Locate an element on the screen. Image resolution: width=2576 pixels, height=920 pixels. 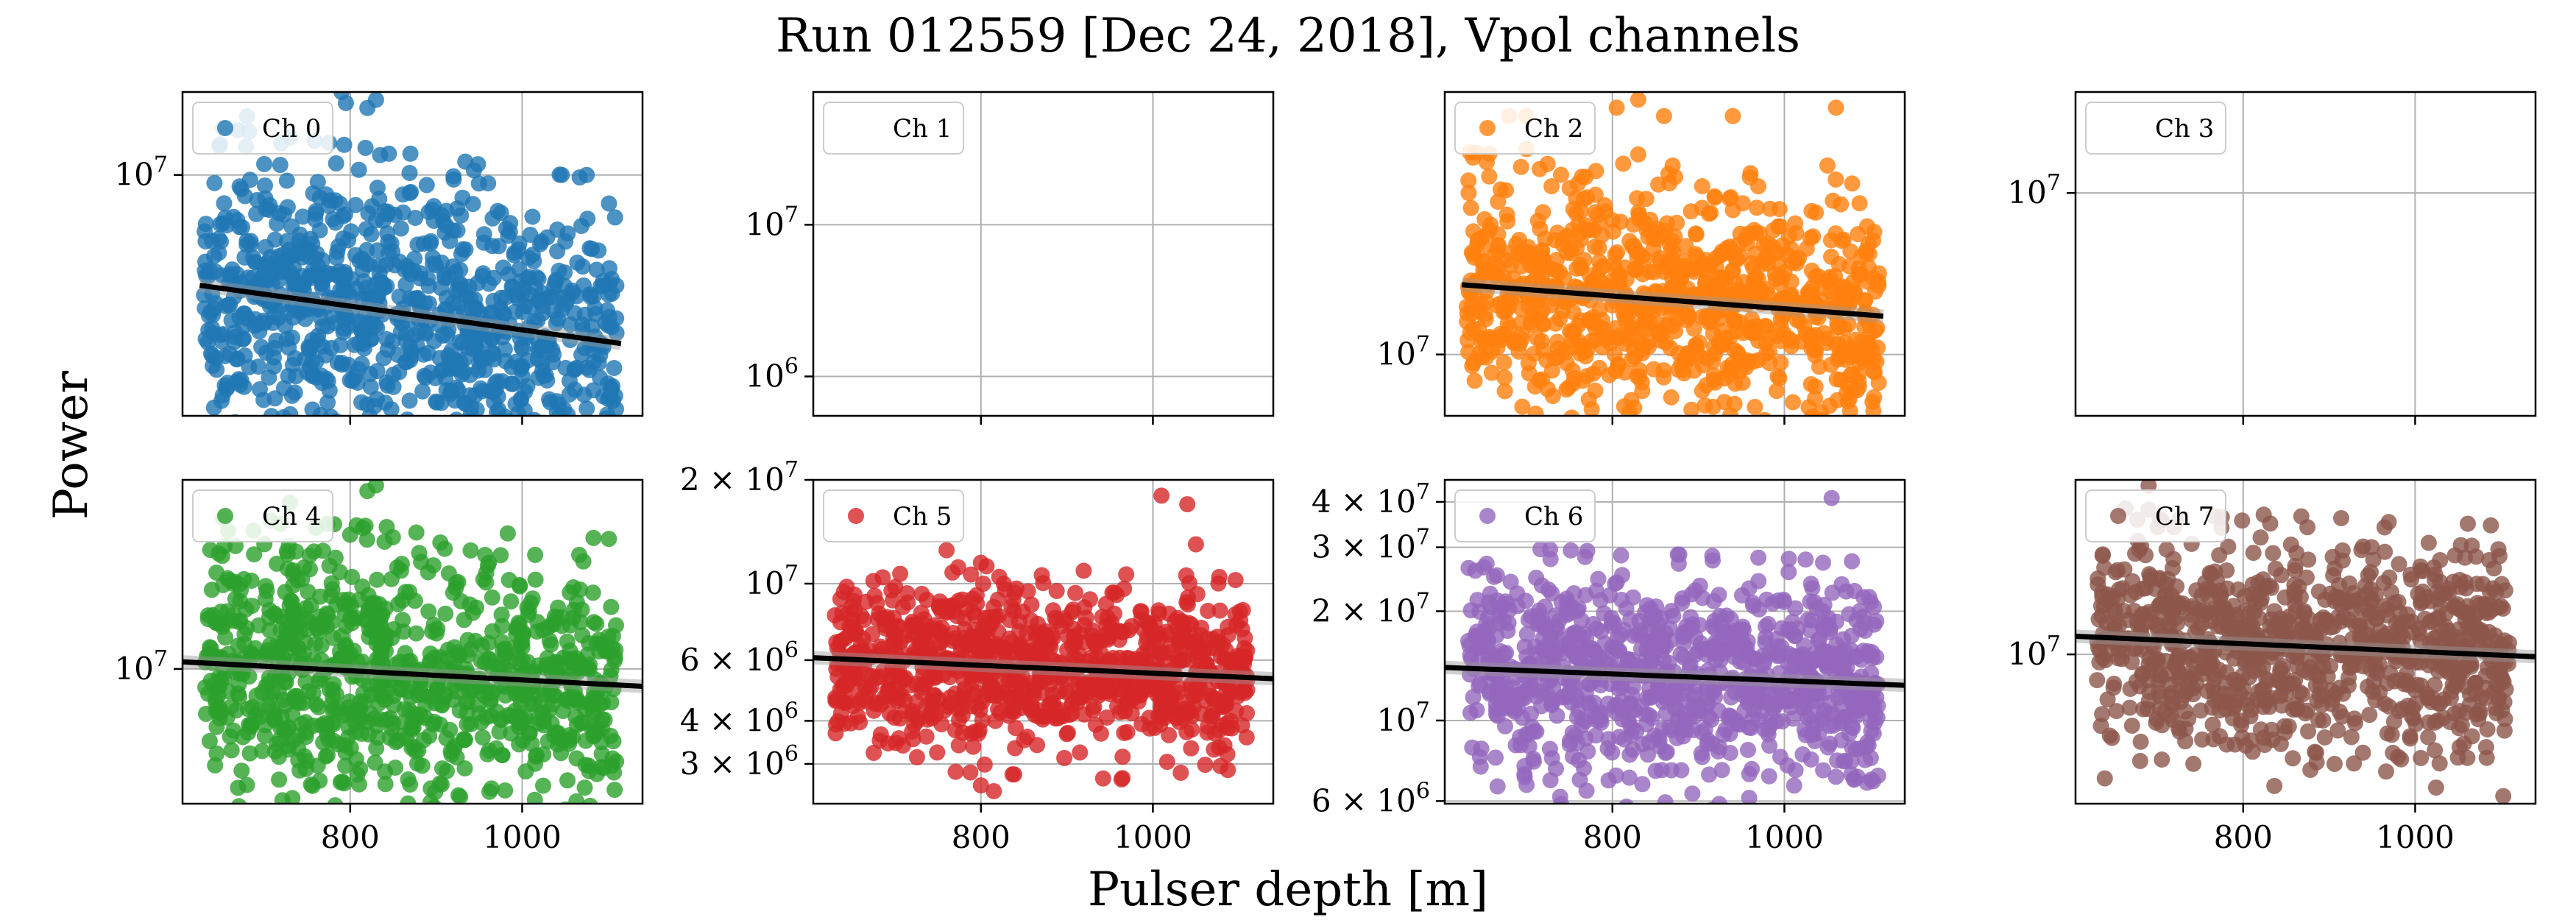
legend-label: Ch 1 is located at coordinates (922, 129).